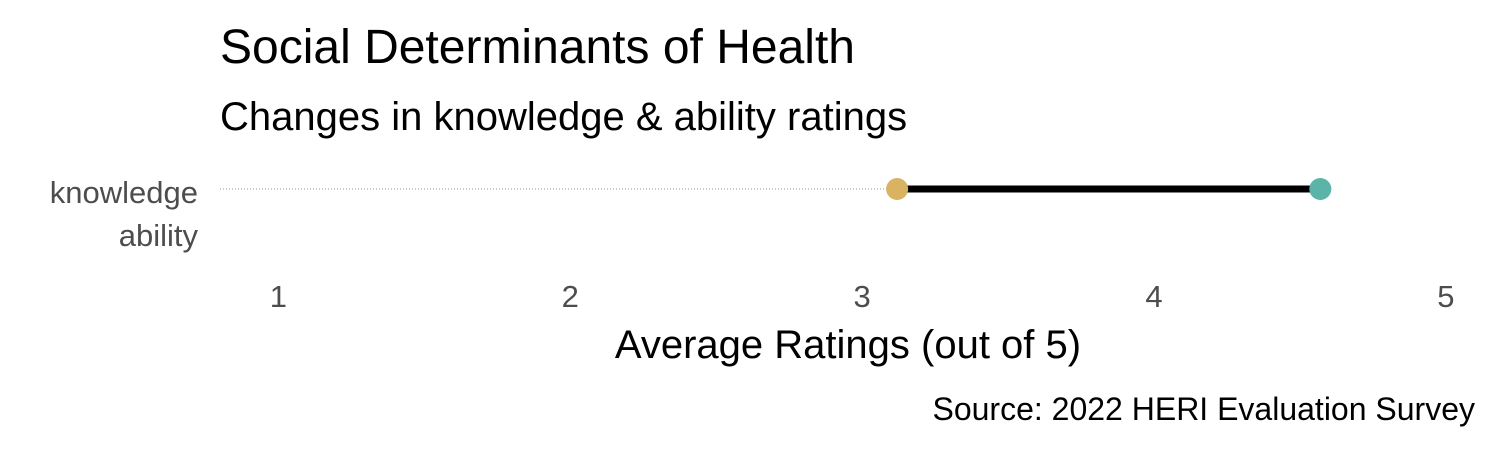  What do you see at coordinates (570, 296) in the screenshot?
I see `x-tick-label-2: 2` at bounding box center [570, 296].